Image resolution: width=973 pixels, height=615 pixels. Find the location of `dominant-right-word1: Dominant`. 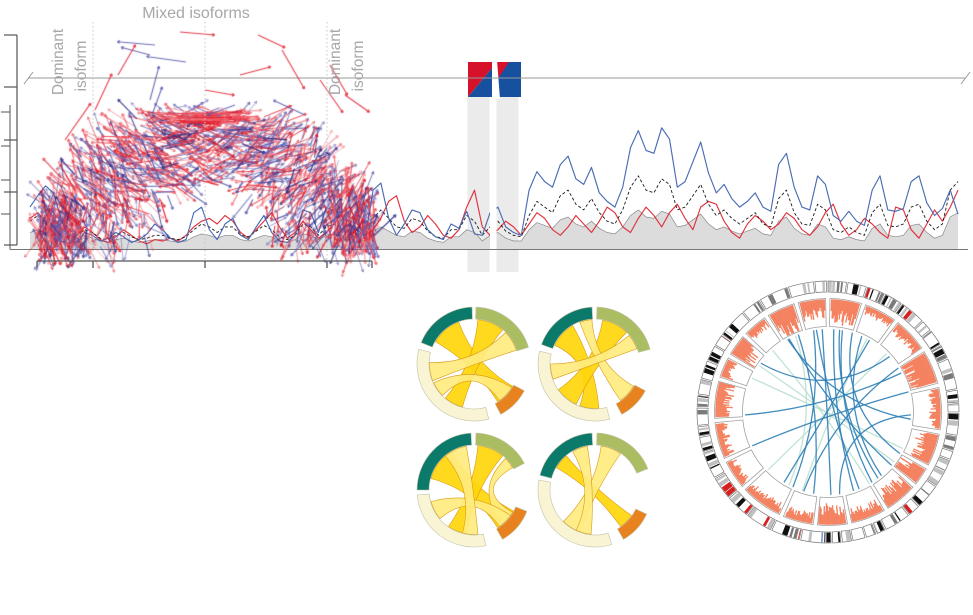

dominant-right-word1: Dominant is located at coordinates (335, 61).